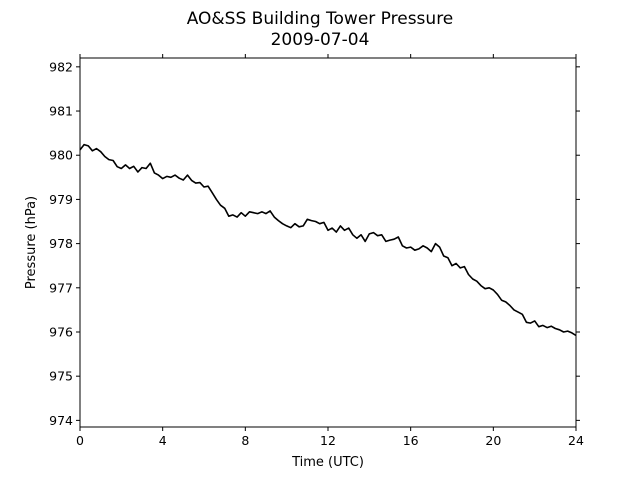 Image resolution: width=640 pixels, height=480 pixels. I want to click on x-tick-label: 16, so click(411, 440).